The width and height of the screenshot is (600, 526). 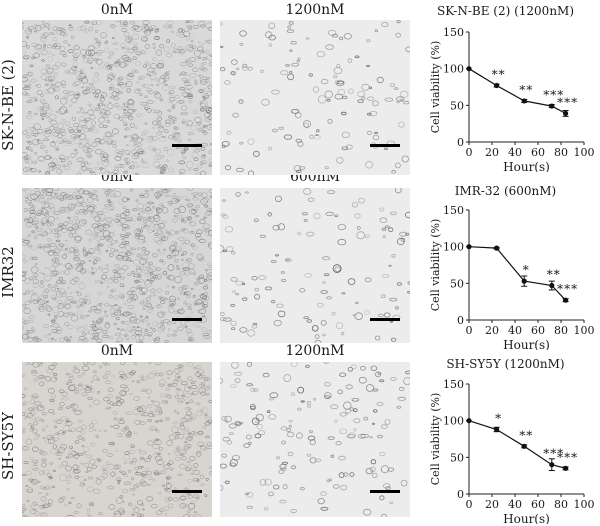 I want to click on micrograph-sknbe2-control, so click(x=117, y=97).